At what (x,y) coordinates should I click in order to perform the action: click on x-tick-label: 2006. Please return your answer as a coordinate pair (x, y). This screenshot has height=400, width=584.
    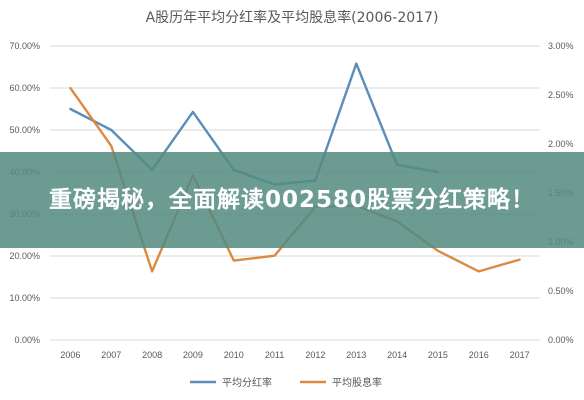
    Looking at the image, I should click on (70, 355).